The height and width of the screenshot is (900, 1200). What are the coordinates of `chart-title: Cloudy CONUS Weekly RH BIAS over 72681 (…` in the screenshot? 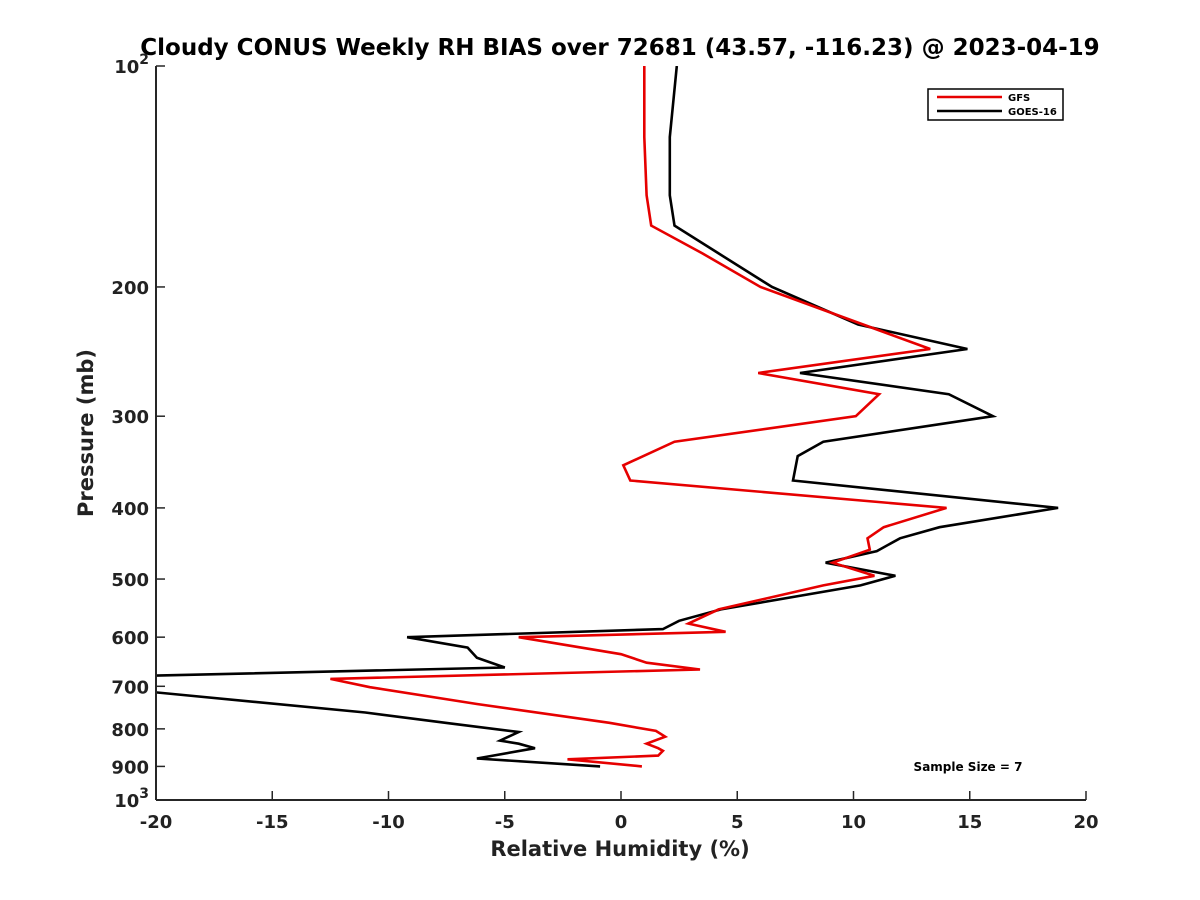 It's located at (619, 48).